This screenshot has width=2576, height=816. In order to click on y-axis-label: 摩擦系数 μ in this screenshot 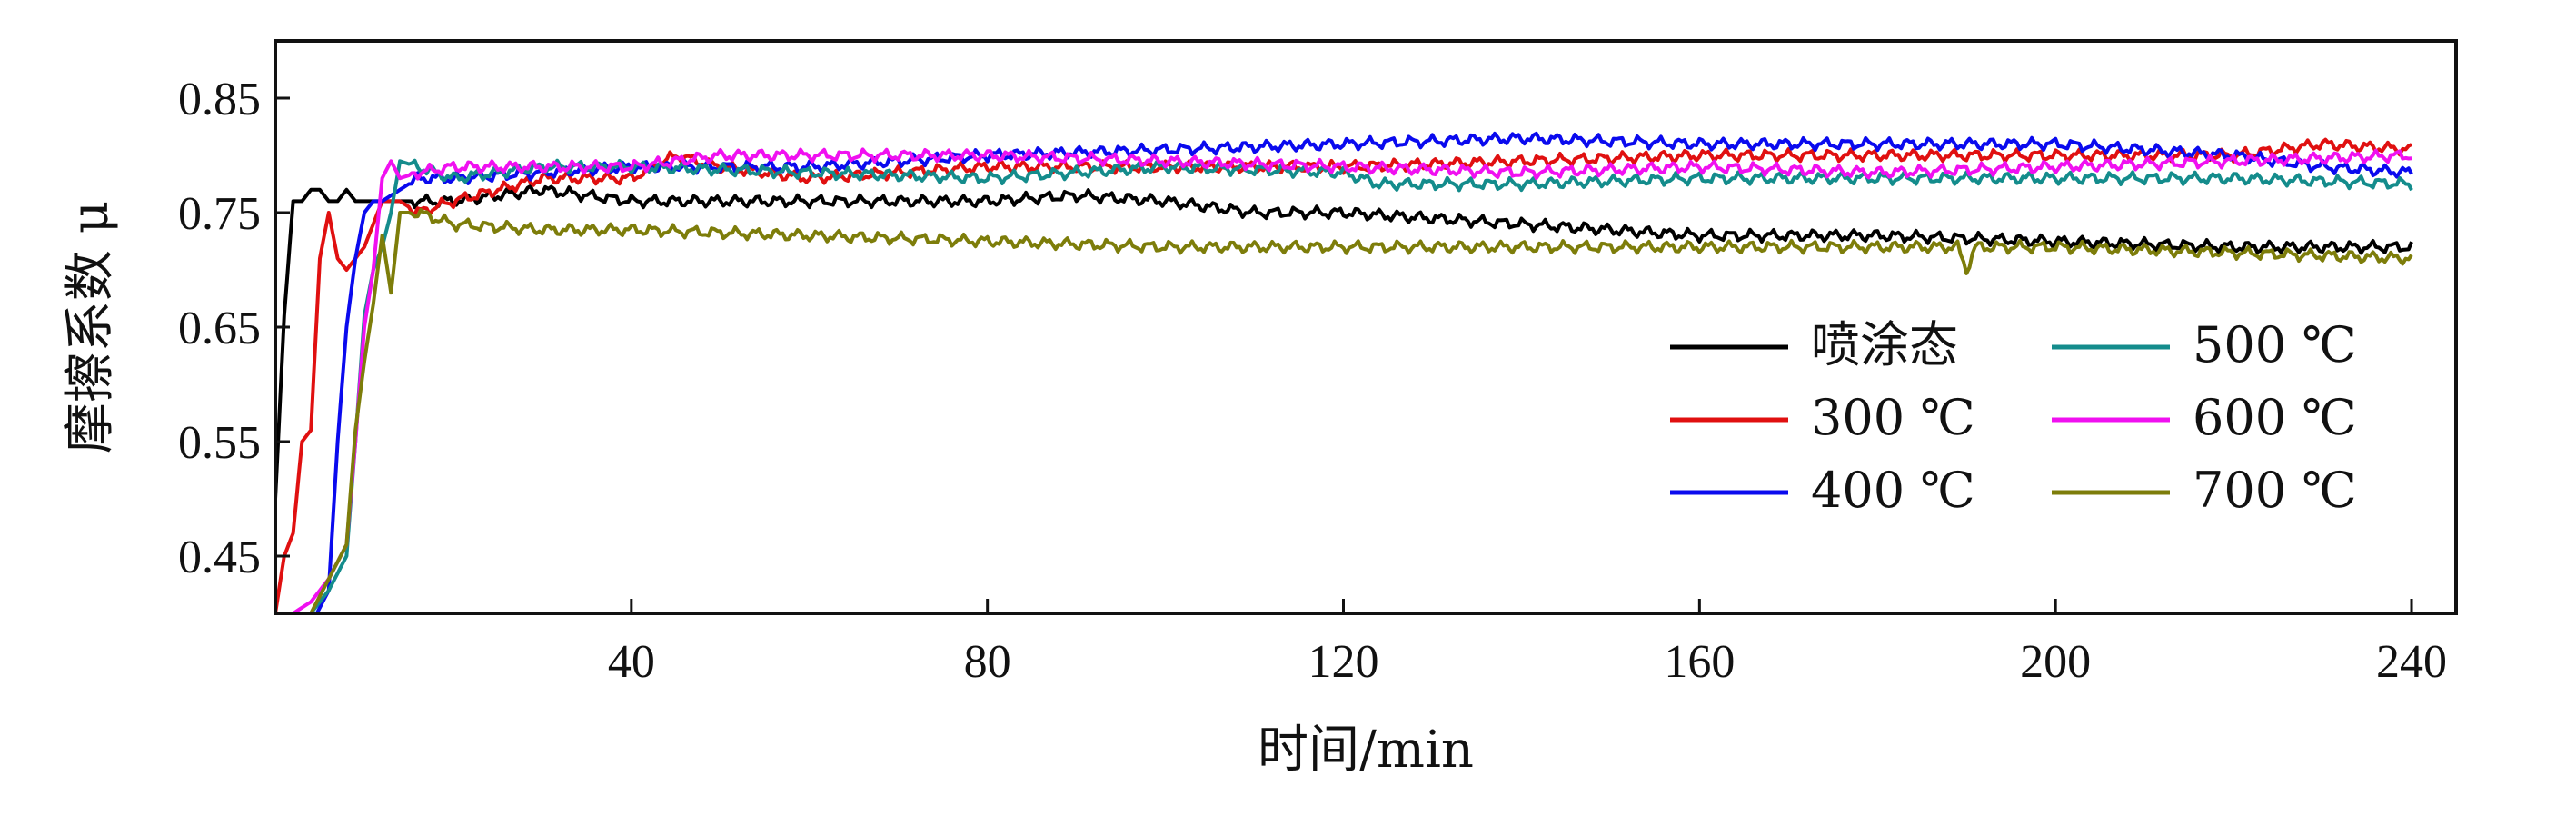, I will do `click(91, 327)`.